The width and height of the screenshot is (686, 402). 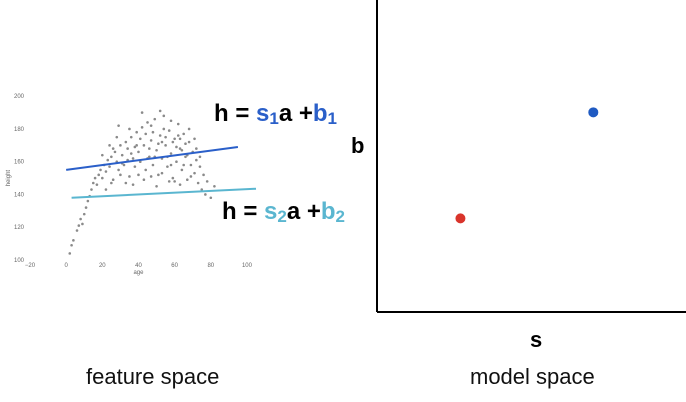 I want to click on model-space-x-label: s, so click(x=536, y=339).